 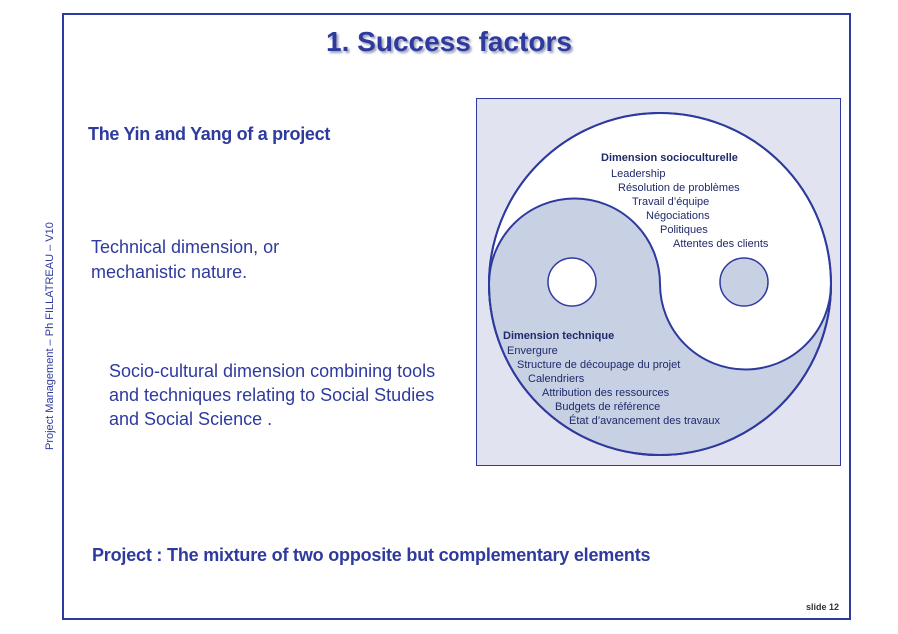 I want to click on side-label: Project Management – Ph FILLATREAU – V10, so click(x=50, y=336).